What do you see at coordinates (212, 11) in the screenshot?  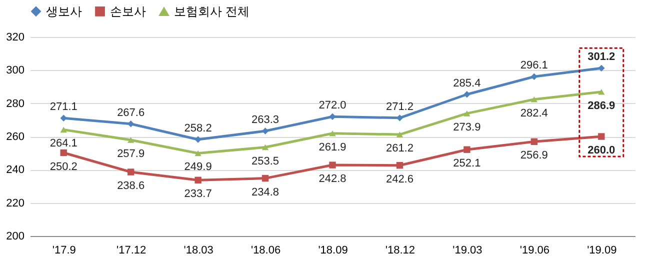 I see `legend-label: 보험회사 전체` at bounding box center [212, 11].